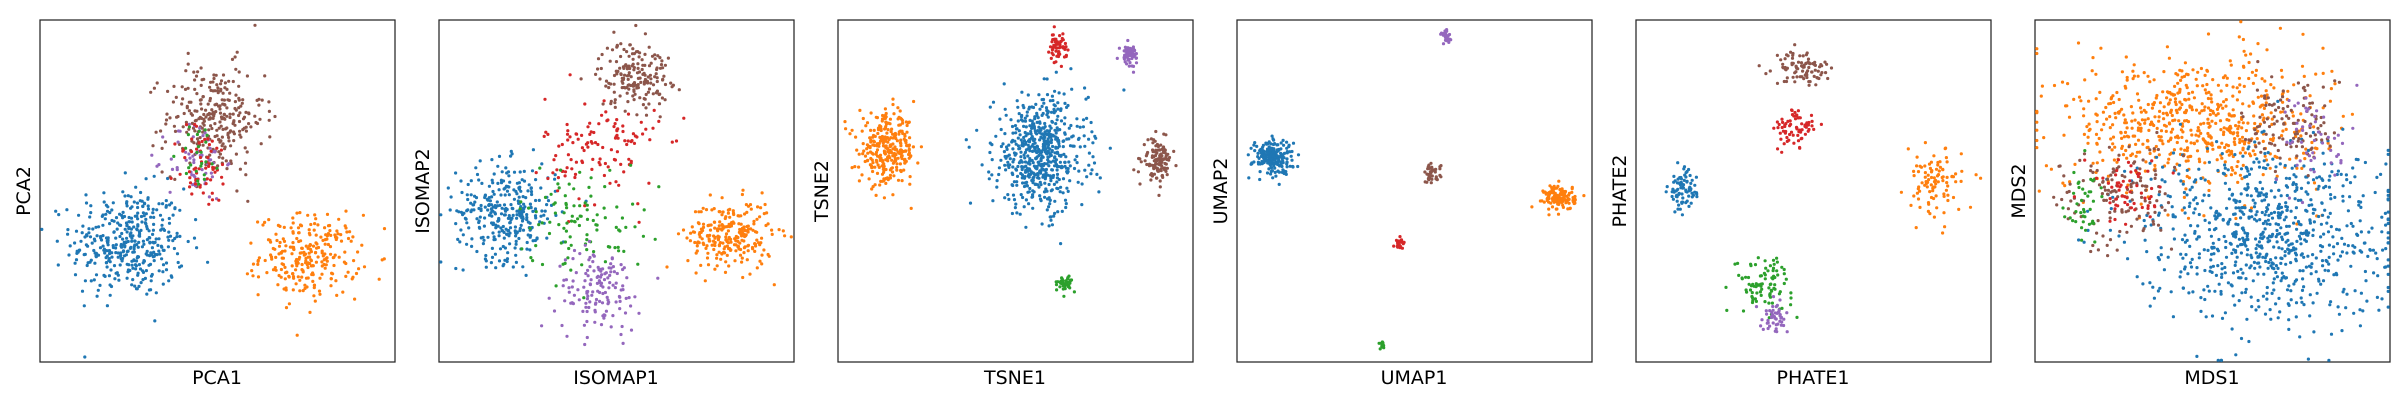  What do you see at coordinates (204, 204) in the screenshot?
I see `panel-pca: PCA1 PCA2` at bounding box center [204, 204].